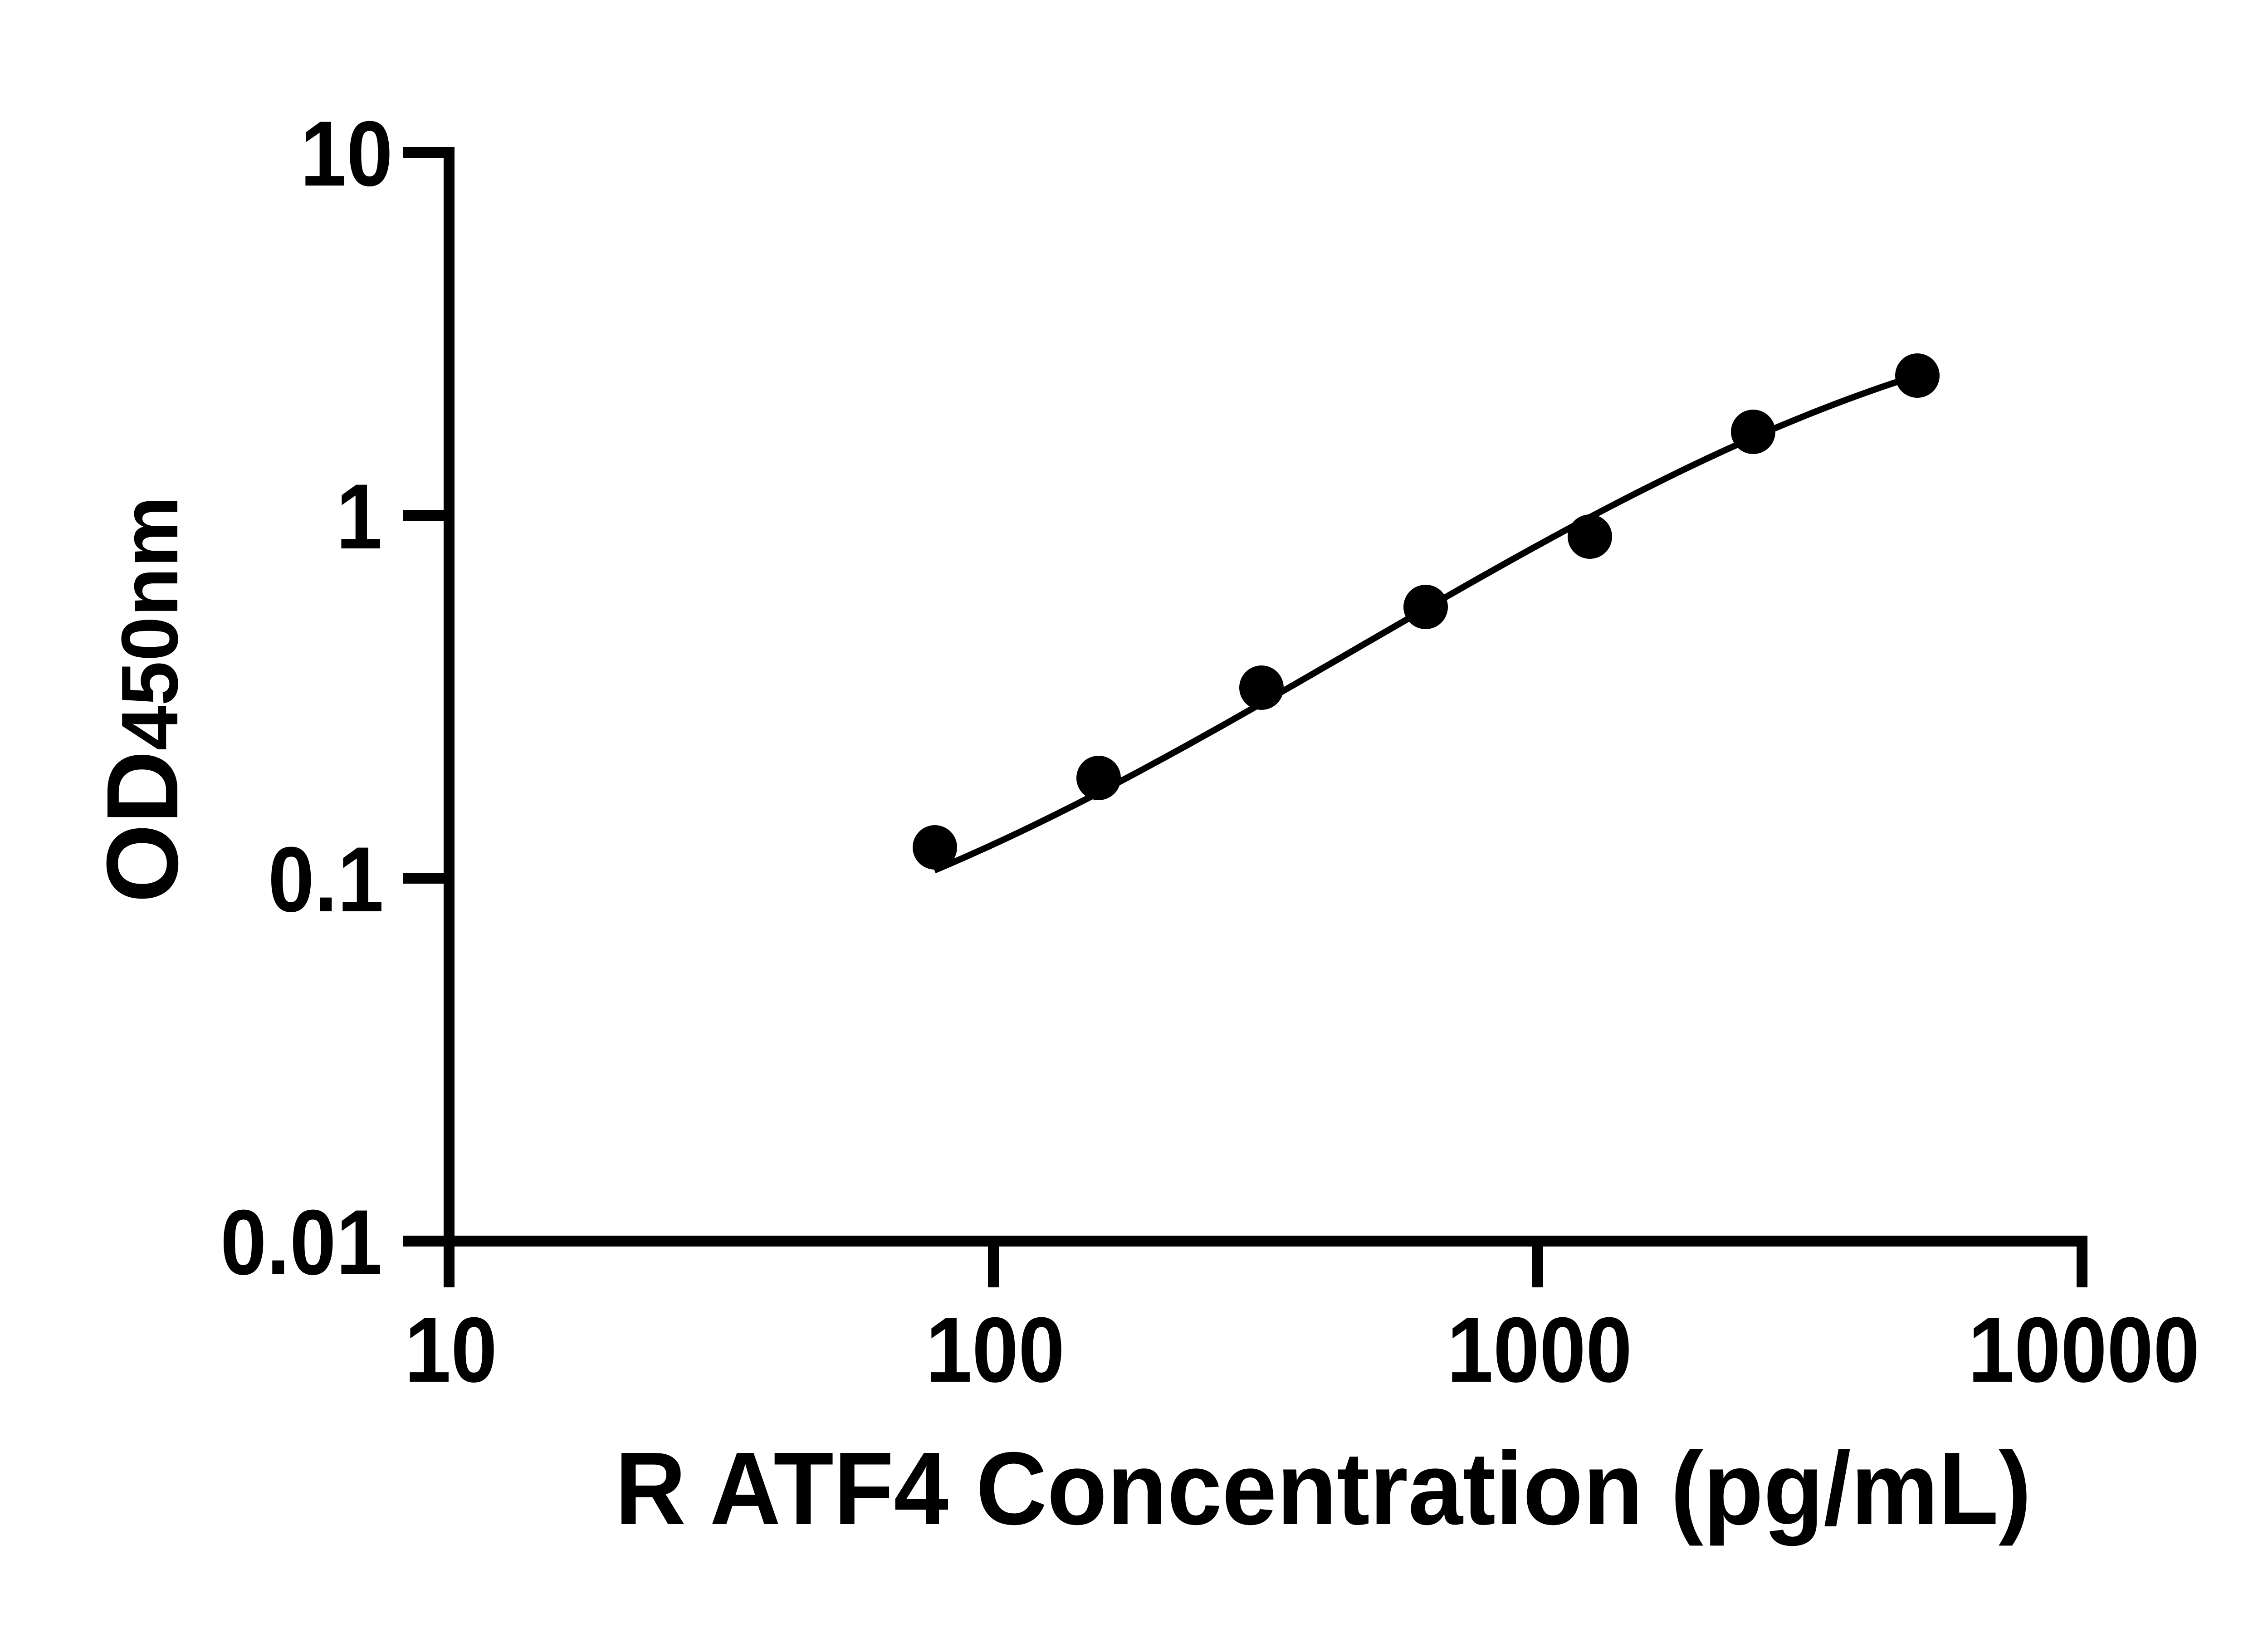 The image size is (2268, 1633). What do you see at coordinates (1540, 1350) in the screenshot?
I see `svg-text: 1000` at bounding box center [1540, 1350].